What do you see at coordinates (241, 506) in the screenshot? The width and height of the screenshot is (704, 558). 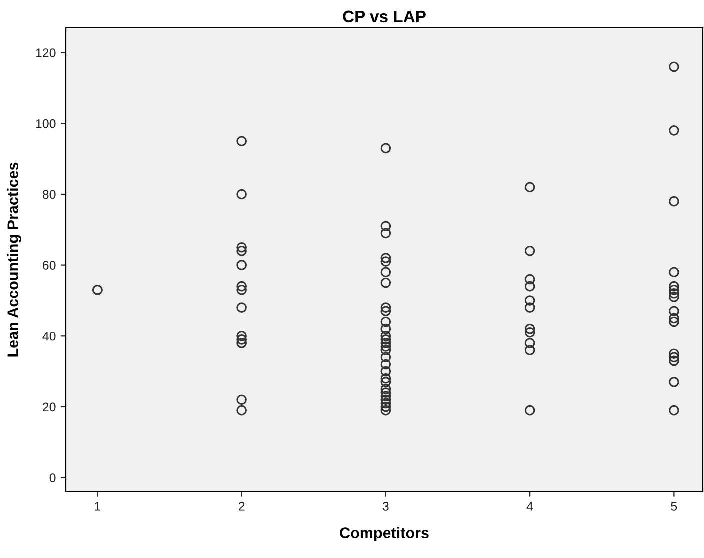 I see `x-tick-label: 2` at bounding box center [241, 506].